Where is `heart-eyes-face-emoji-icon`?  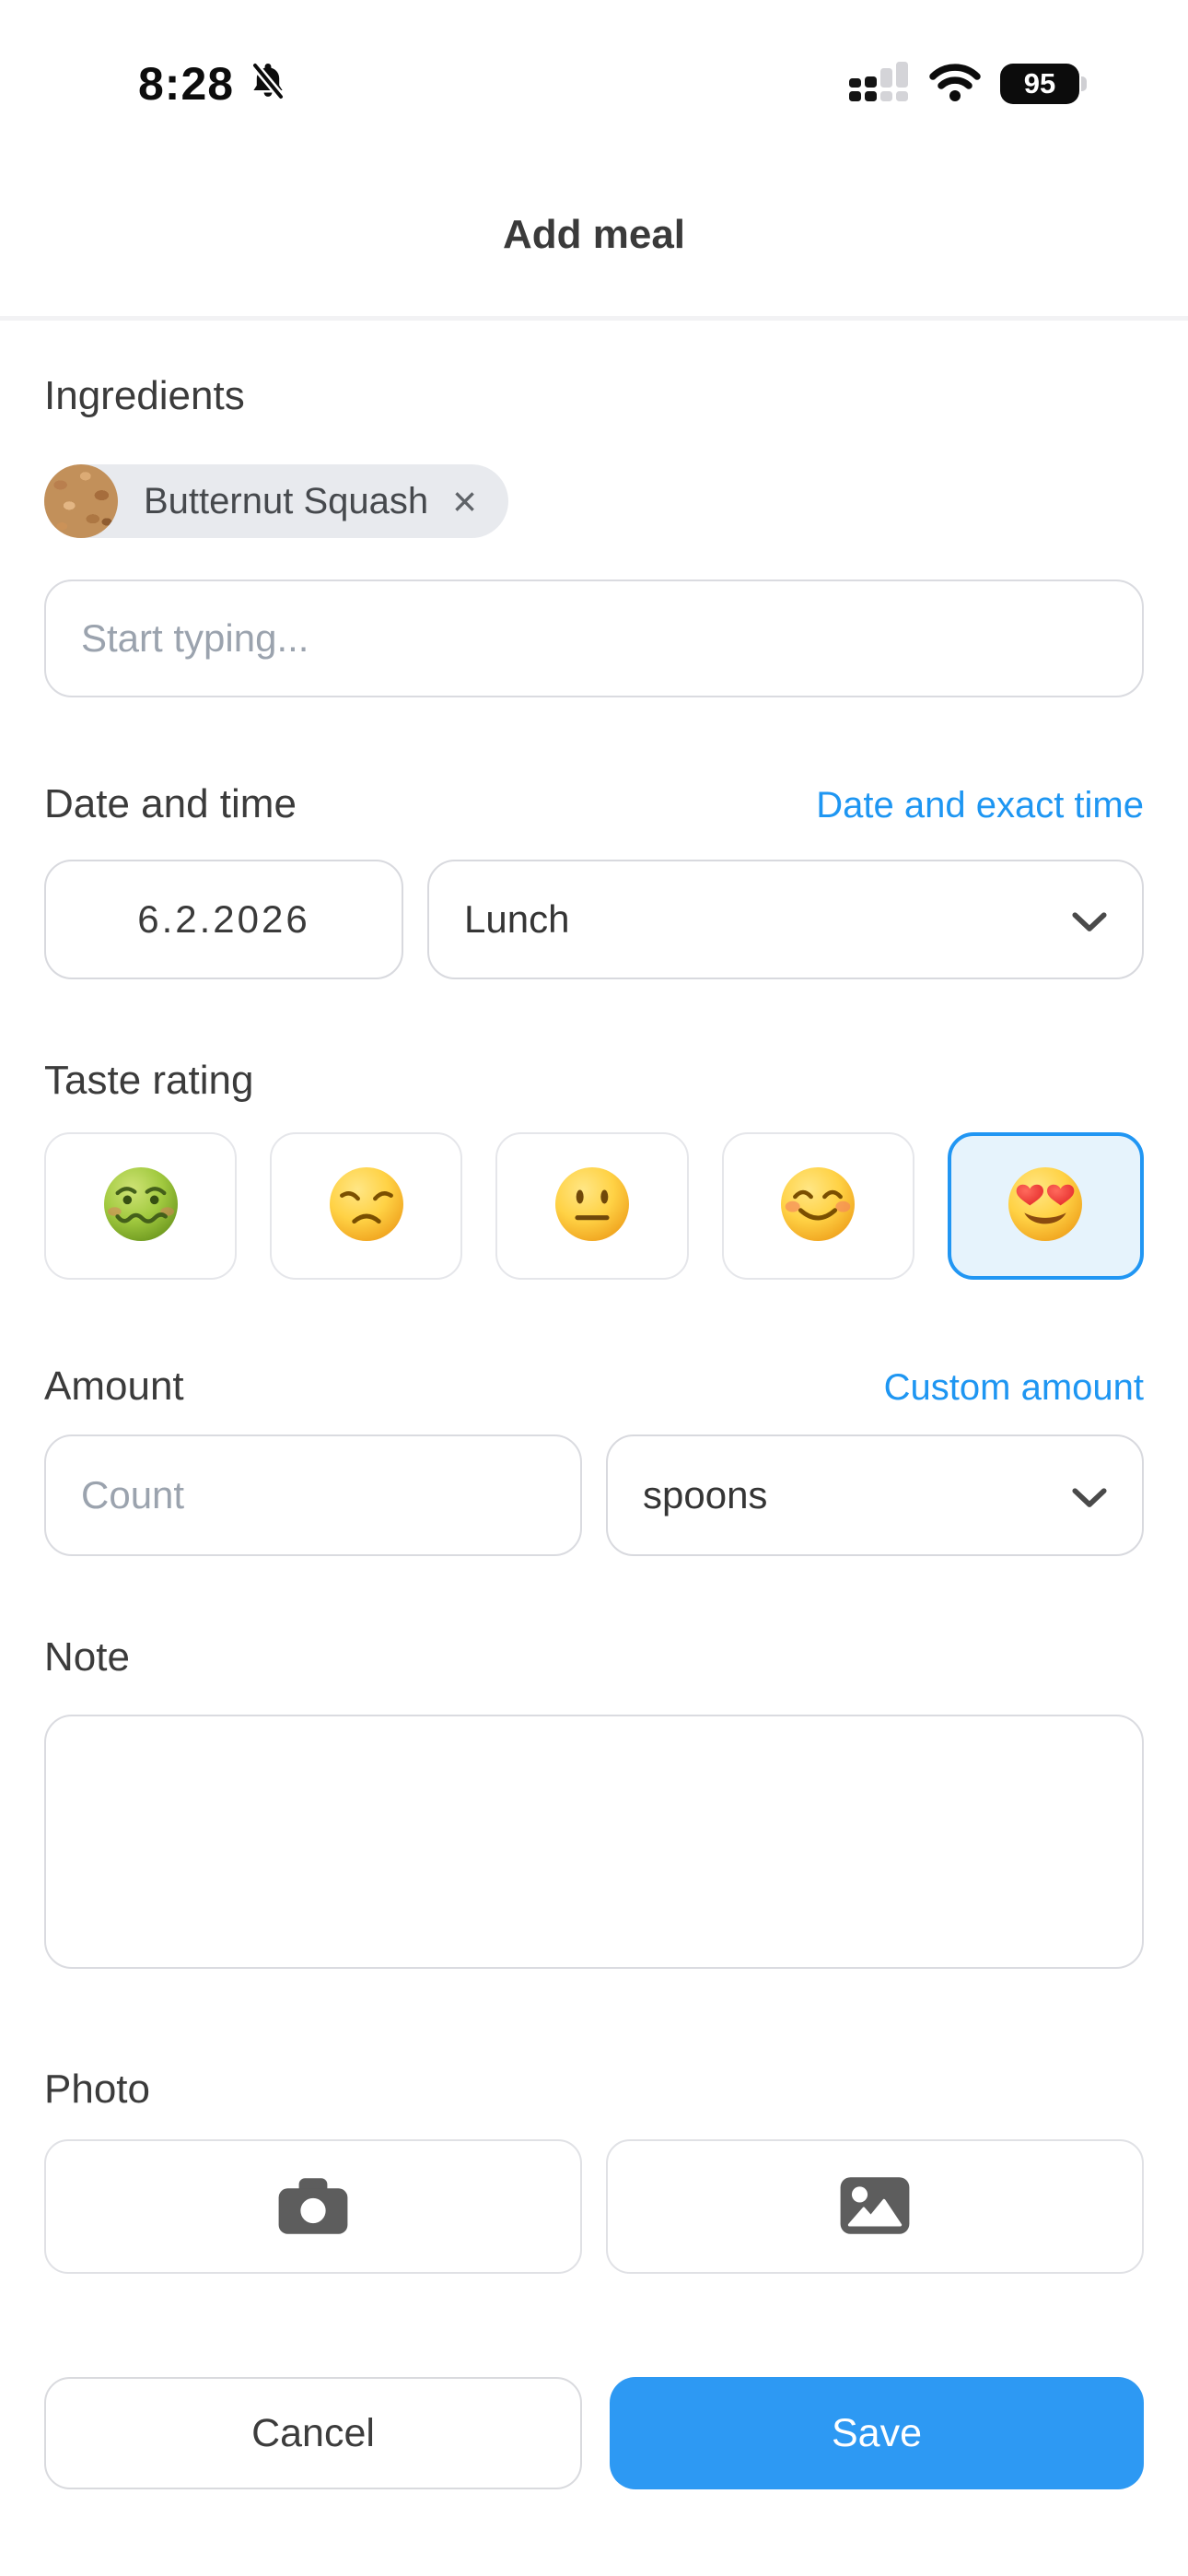 heart-eyes-face-emoji-icon is located at coordinates (1045, 1206).